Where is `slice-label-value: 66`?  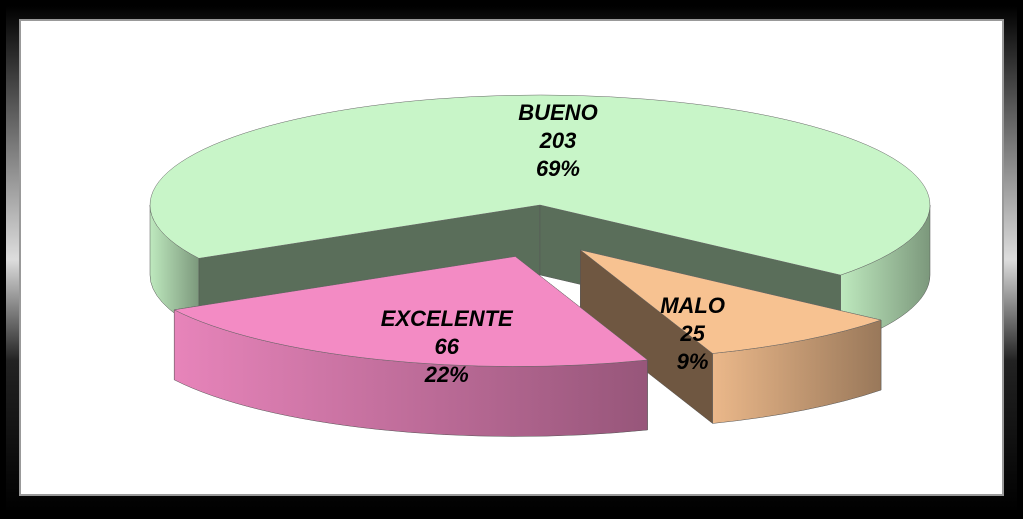 slice-label-value: 66 is located at coordinates (446, 346).